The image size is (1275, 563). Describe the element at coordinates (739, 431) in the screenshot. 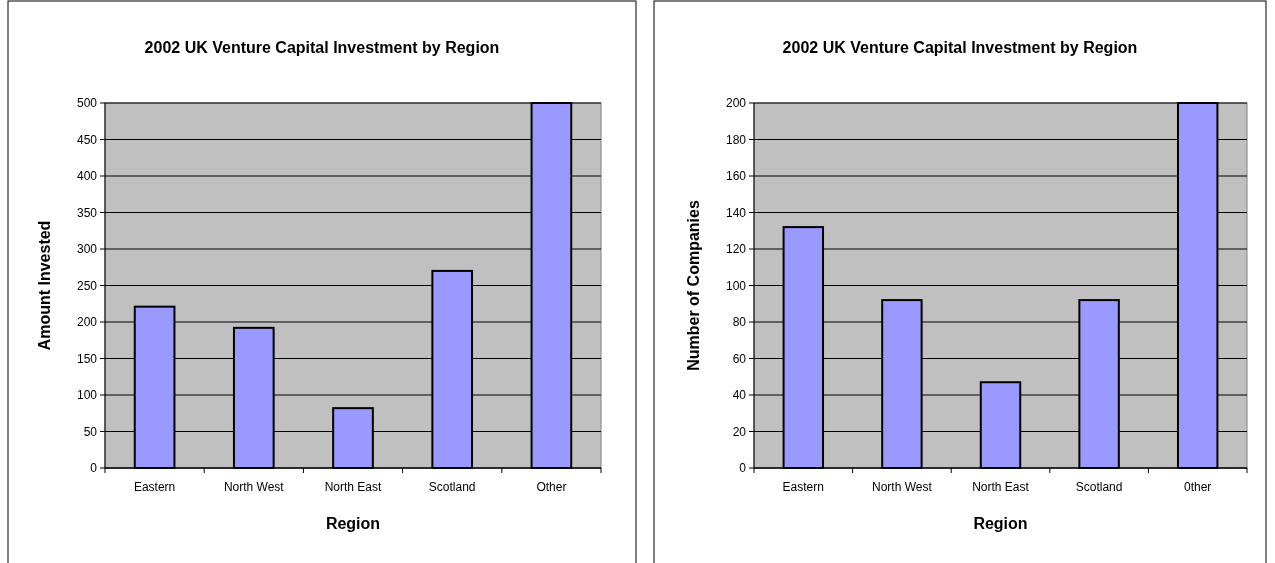

I see `y-tick-label: 20` at that location.